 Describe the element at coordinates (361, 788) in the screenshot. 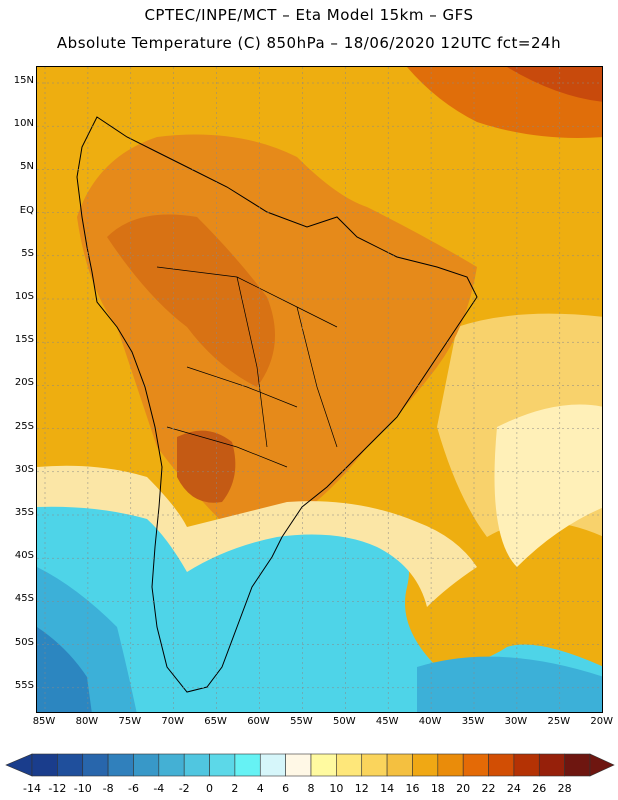

I see `legend-label: 12` at that location.